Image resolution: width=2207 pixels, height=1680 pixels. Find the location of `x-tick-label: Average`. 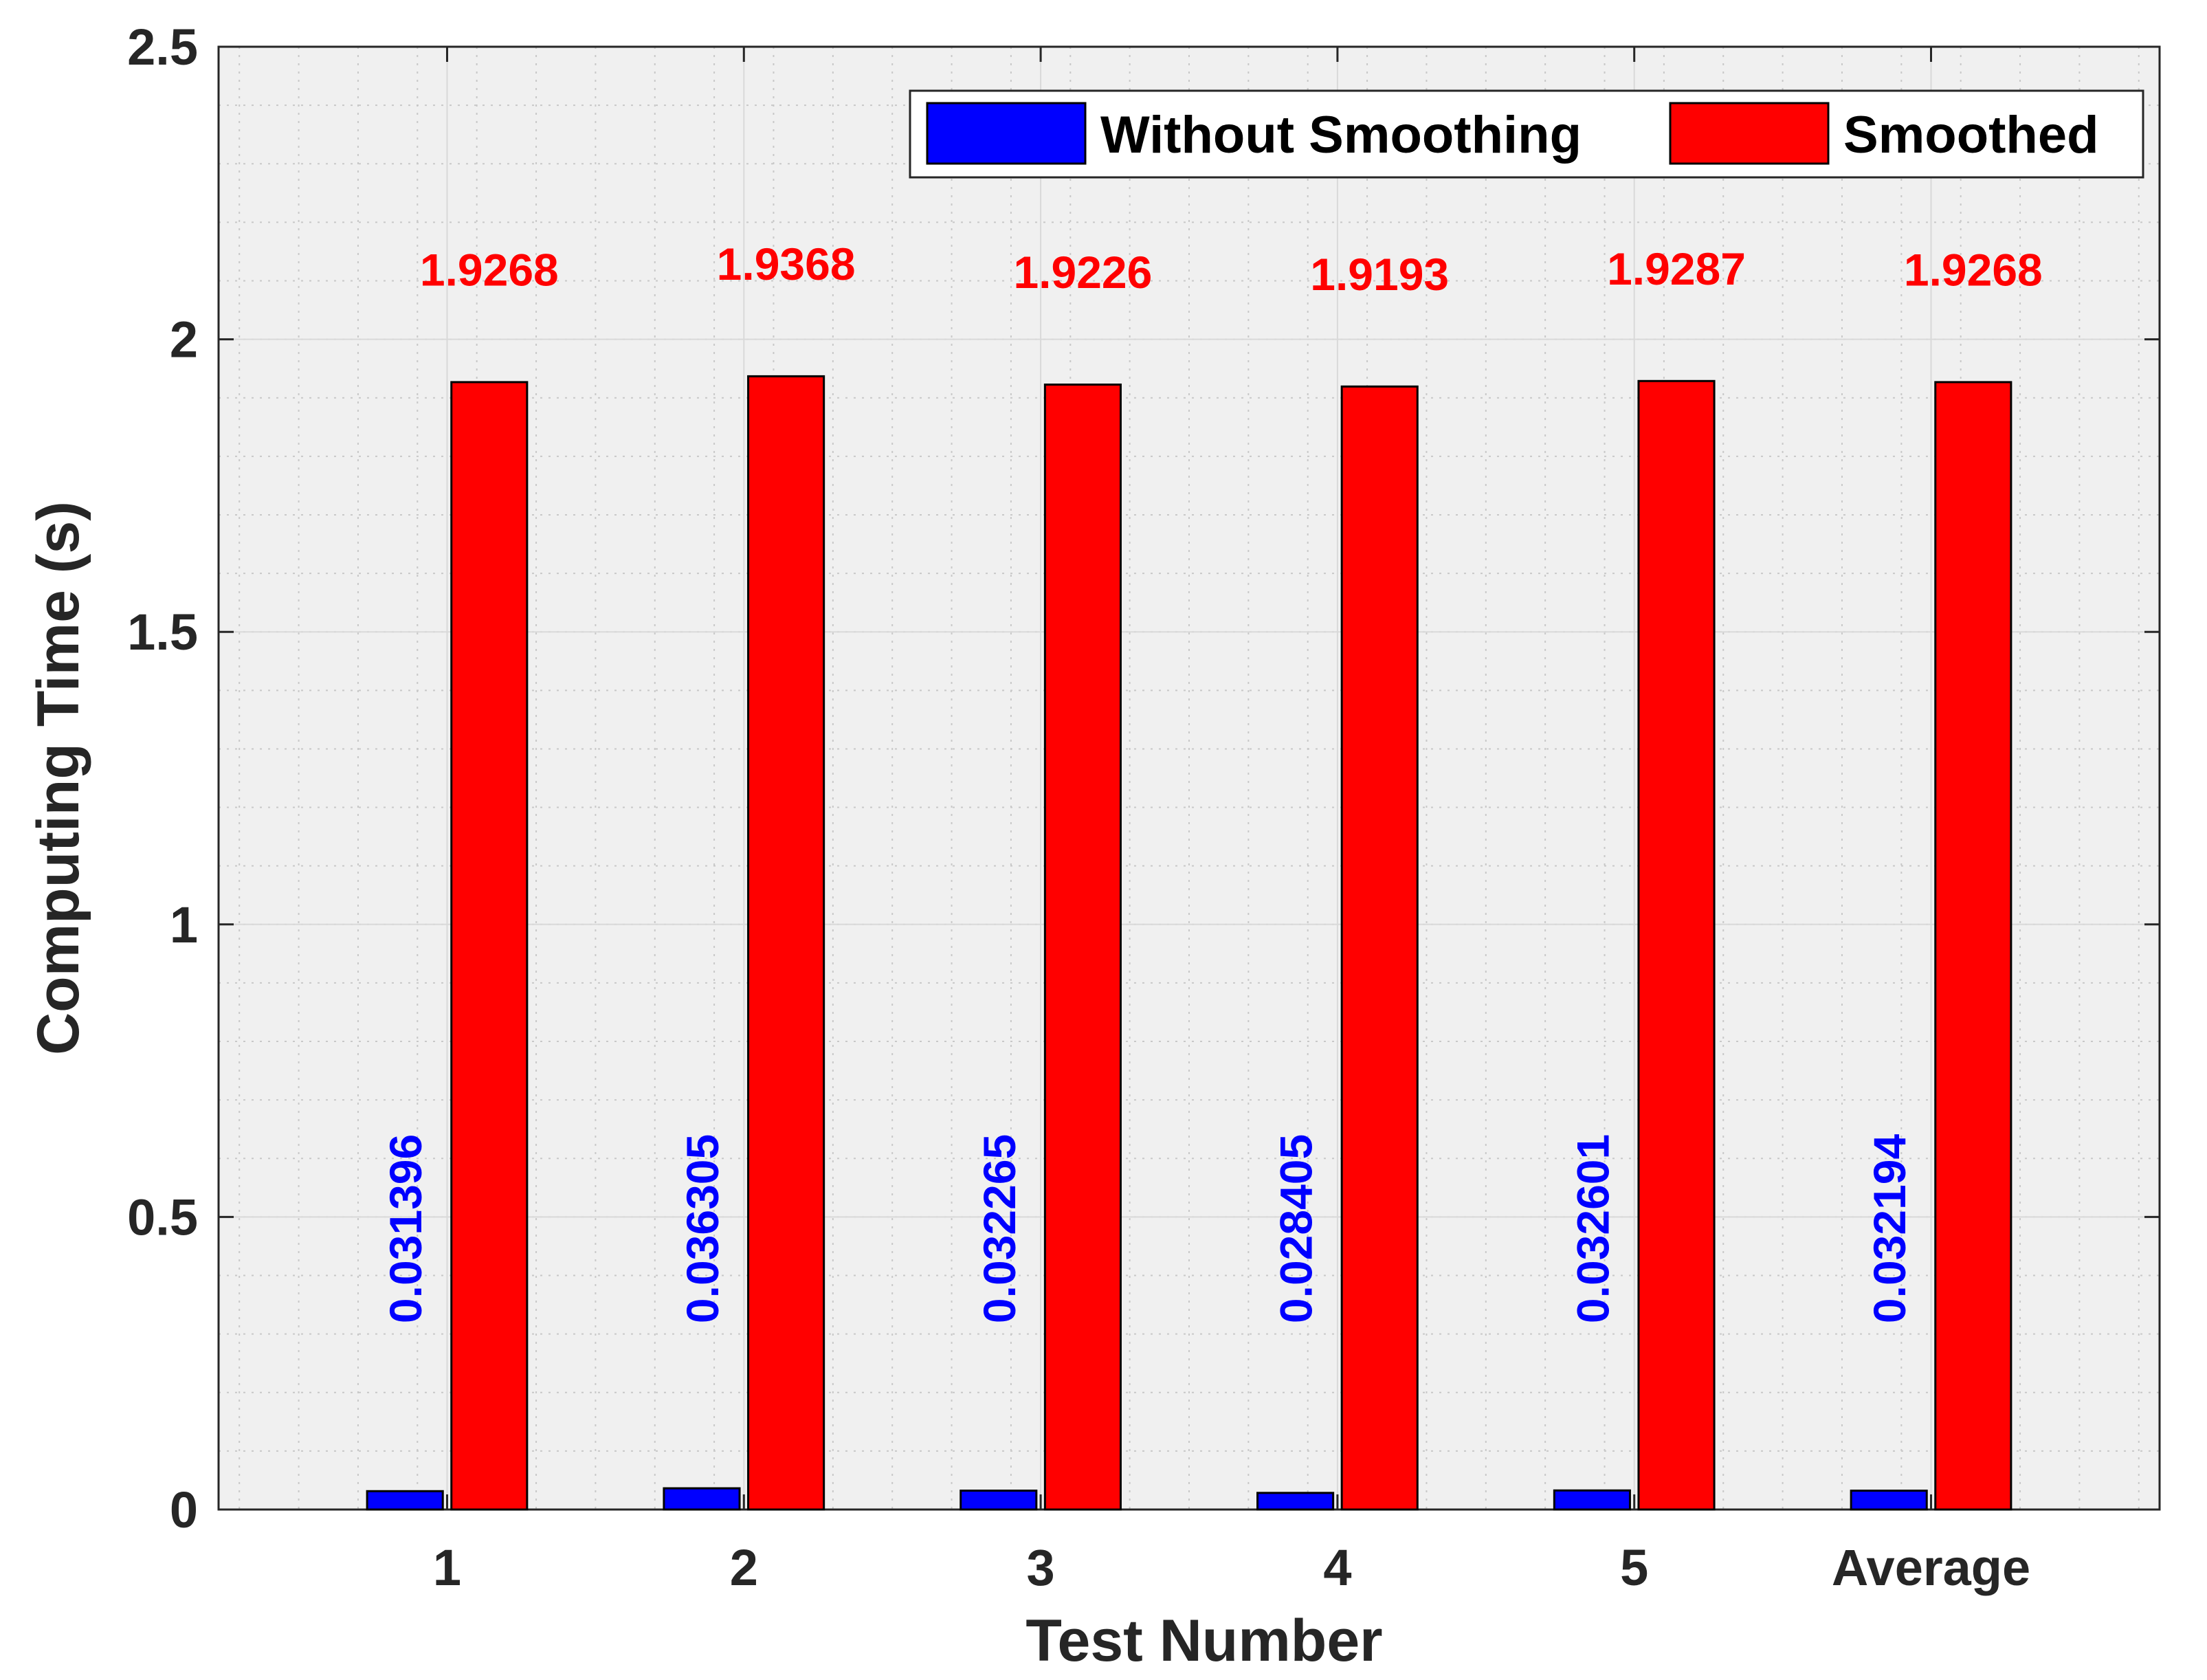

x-tick-label: Average is located at coordinates (1931, 1567).